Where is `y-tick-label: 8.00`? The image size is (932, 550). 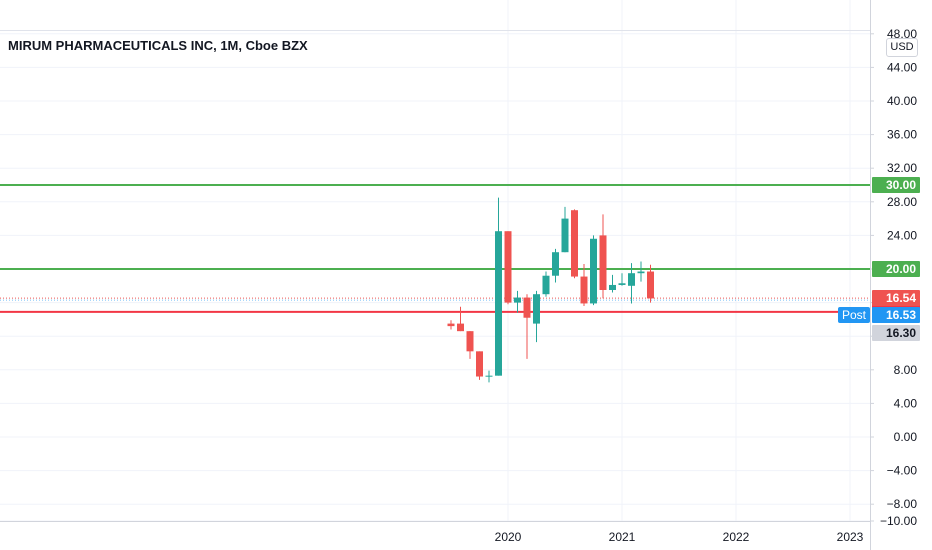
y-tick-label: 8.00 is located at coordinates (906, 370).